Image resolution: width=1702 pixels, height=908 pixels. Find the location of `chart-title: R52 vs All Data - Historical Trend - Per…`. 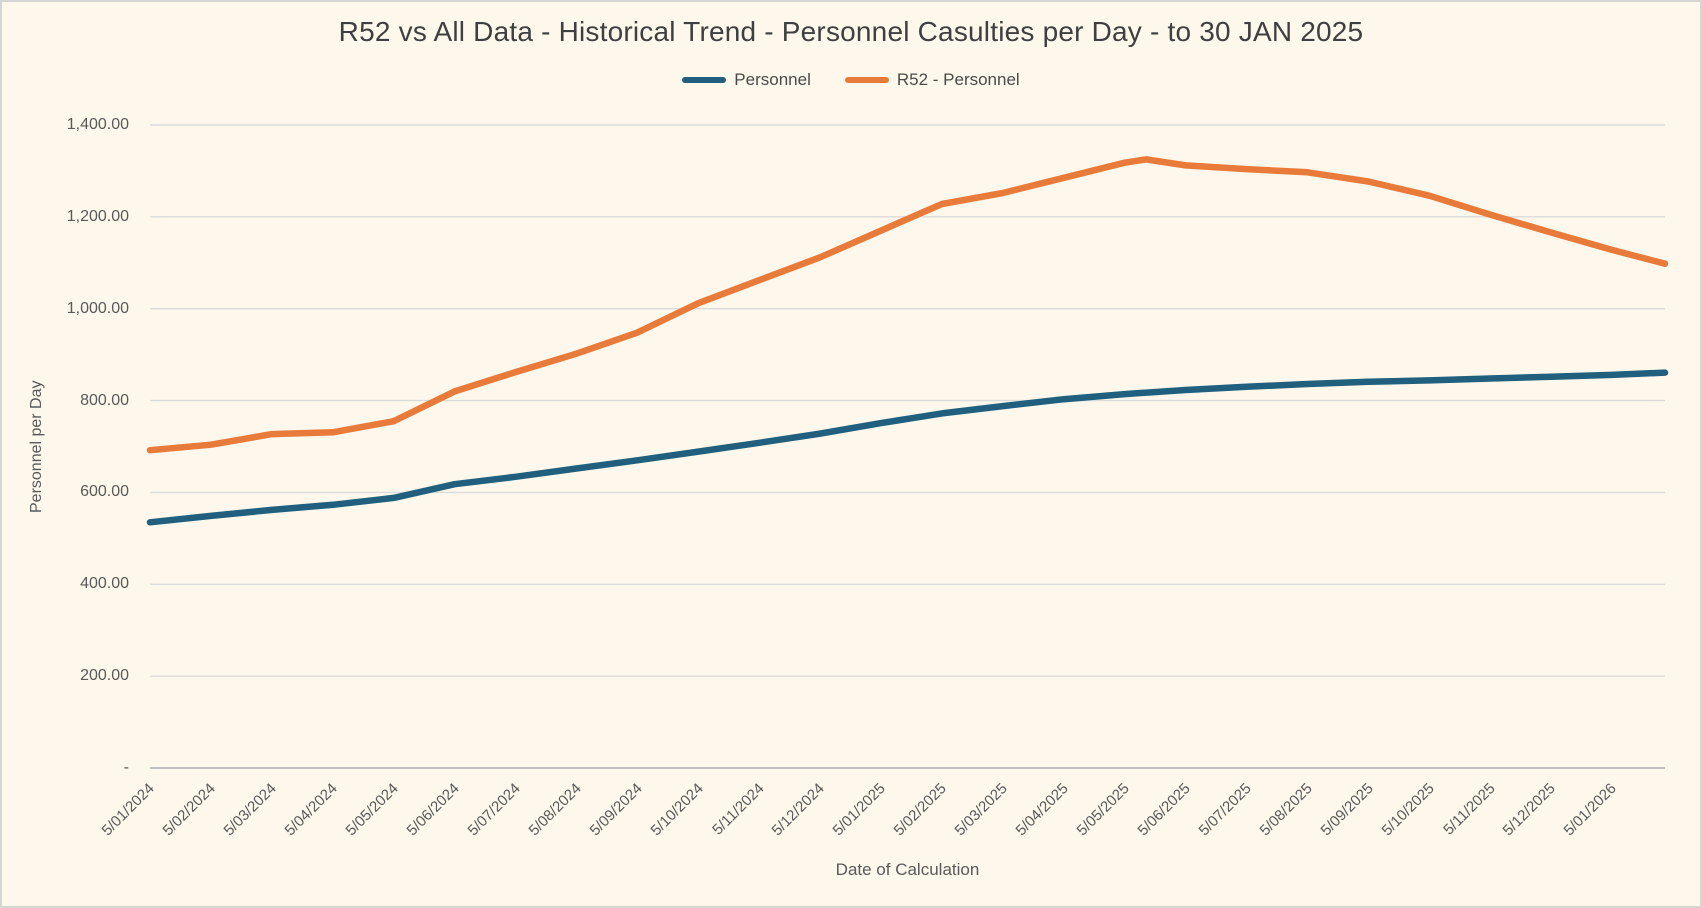

chart-title: R52 vs All Data - Historical Trend - Per… is located at coordinates (851, 31).